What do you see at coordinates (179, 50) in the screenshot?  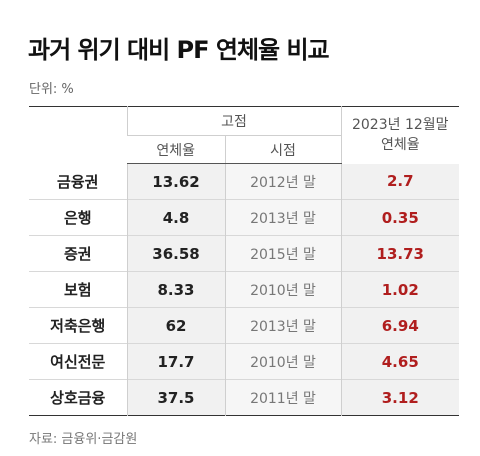 I see `page-title: 과거 위기 대비 PF 연체율 비교` at bounding box center [179, 50].